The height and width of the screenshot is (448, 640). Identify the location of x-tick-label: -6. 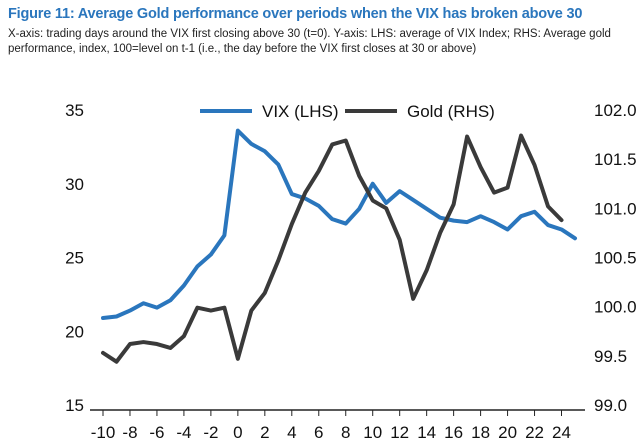
(156, 432).